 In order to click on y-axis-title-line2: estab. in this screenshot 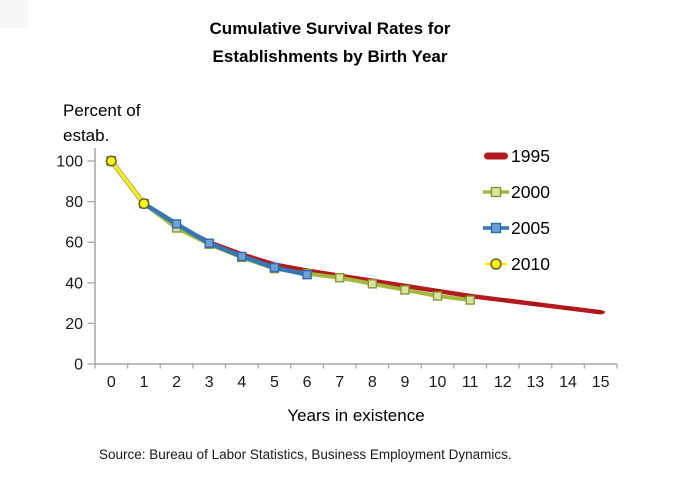, I will do `click(86, 135)`.